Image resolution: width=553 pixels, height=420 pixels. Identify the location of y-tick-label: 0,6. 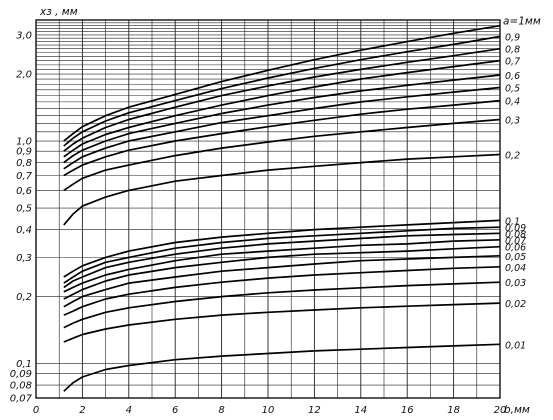
(24, 191).